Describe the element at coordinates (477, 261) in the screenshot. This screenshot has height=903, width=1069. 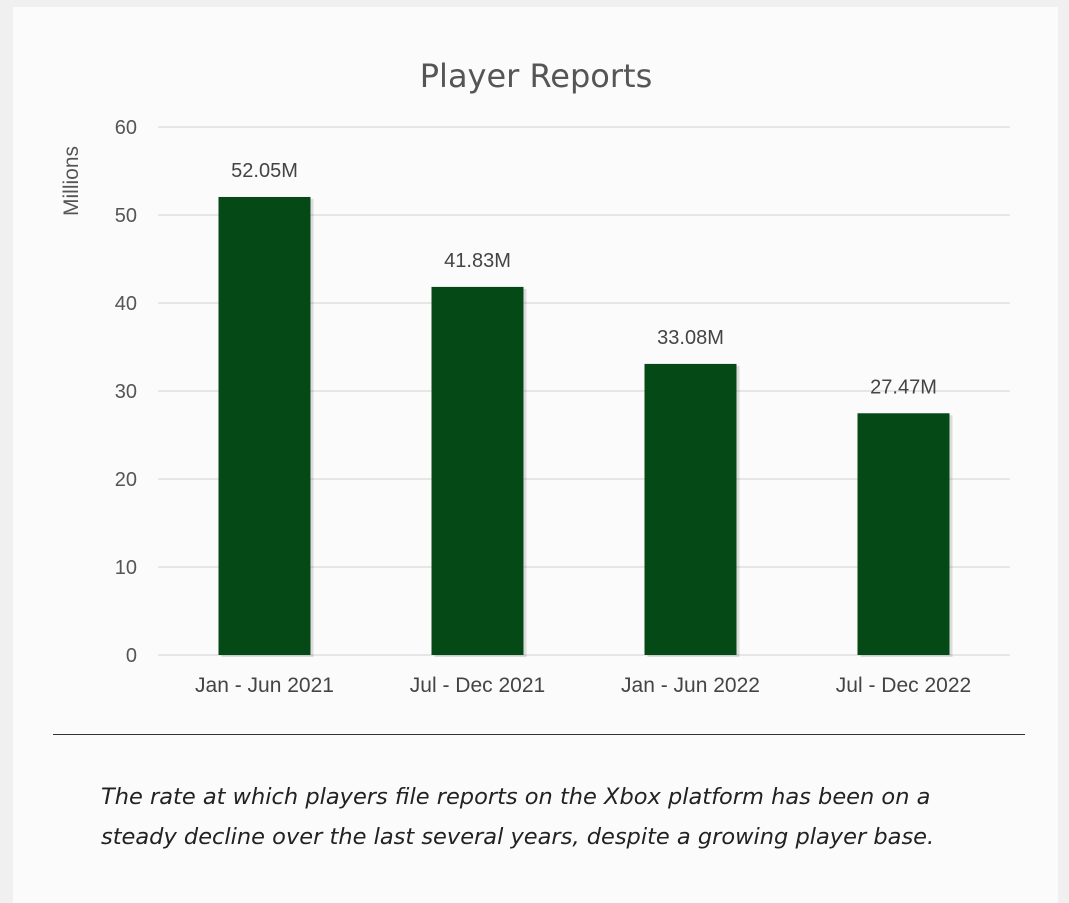
I see `data-label: 41.83M` at that location.